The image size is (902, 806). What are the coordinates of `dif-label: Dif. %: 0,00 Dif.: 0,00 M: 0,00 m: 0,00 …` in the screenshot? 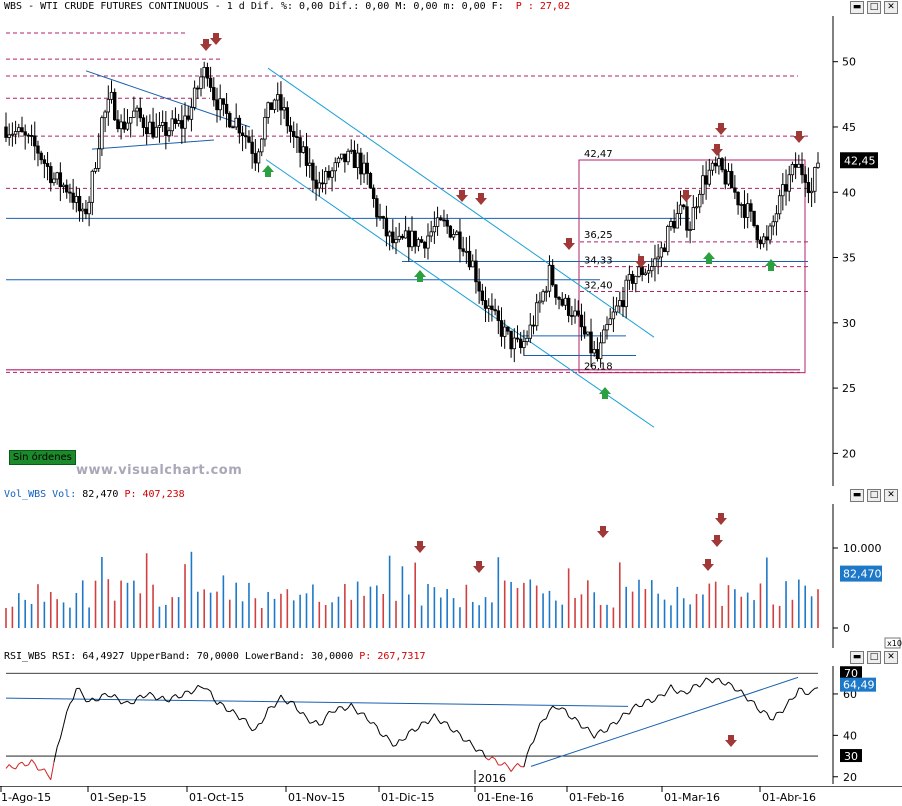 It's located at (377, 6).